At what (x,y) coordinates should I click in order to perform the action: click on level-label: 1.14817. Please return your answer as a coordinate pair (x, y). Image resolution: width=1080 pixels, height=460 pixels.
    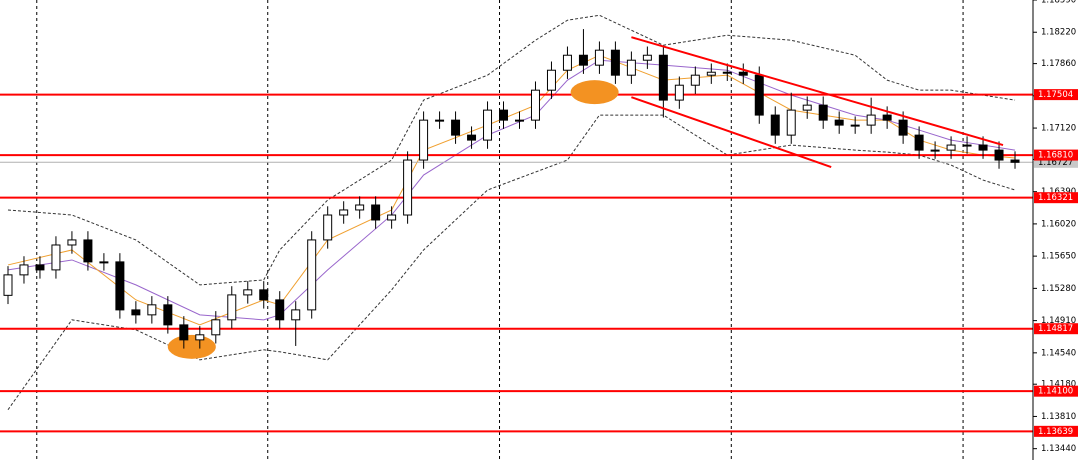
    Looking at the image, I should click on (1055, 329).